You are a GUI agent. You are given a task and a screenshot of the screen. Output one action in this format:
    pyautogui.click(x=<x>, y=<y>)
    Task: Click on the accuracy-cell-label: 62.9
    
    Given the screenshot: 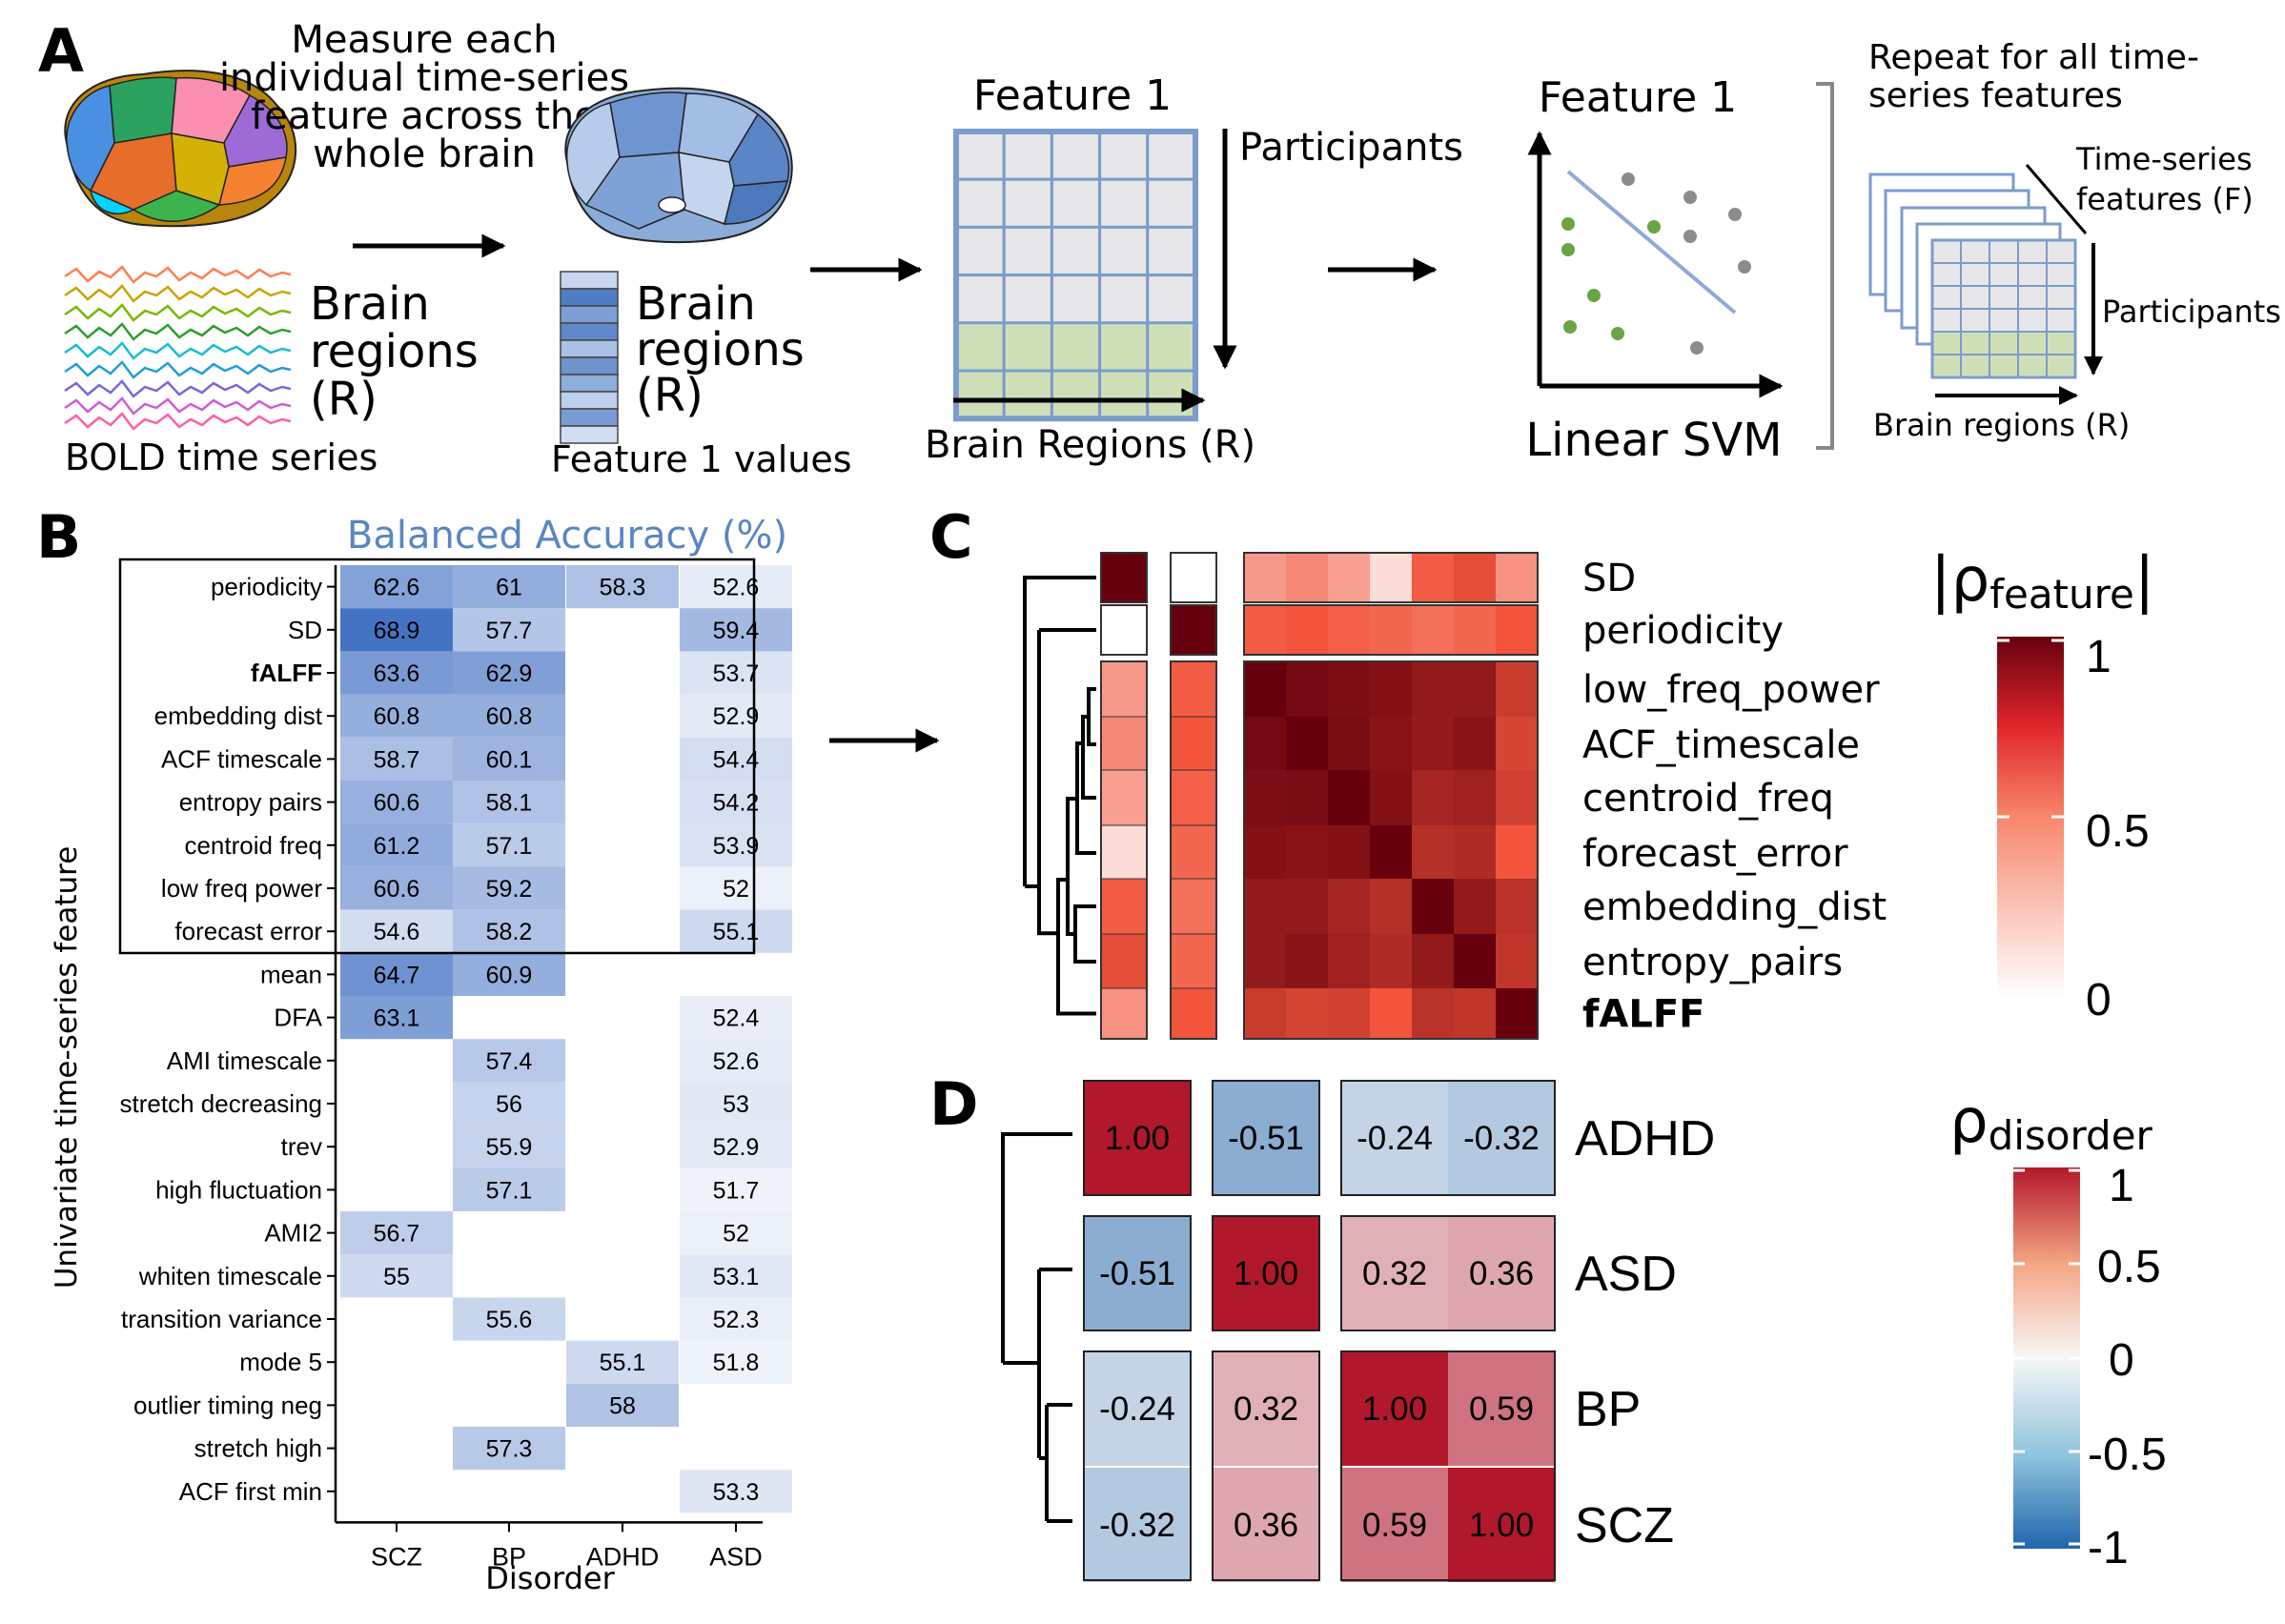 What is the action you would take?
    pyautogui.click(x=509, y=673)
    